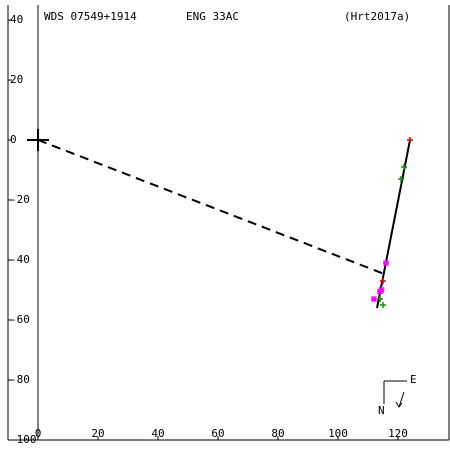 This screenshot has width=450, height=450. What do you see at coordinates (20, 199) in the screenshot?
I see `y-tick-label: -20` at bounding box center [20, 199].